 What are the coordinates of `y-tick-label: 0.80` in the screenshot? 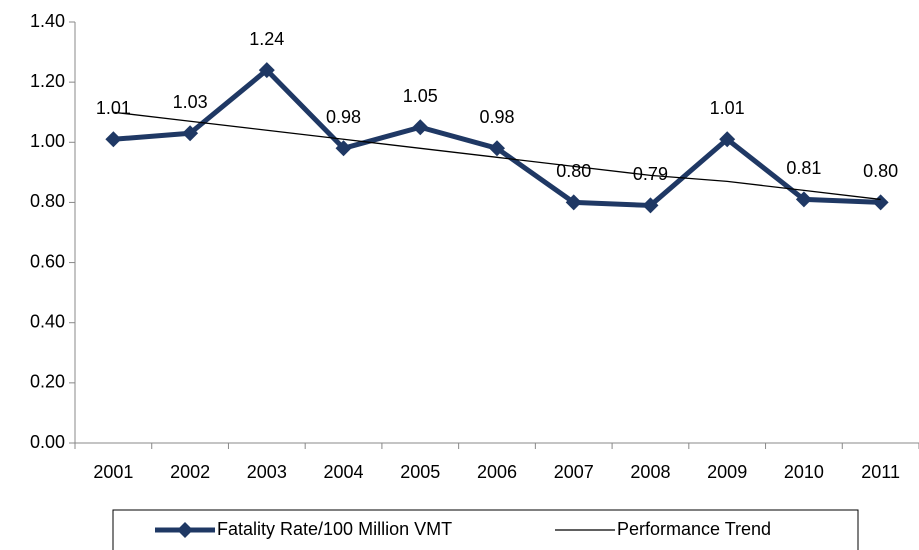 It's located at (47, 201).